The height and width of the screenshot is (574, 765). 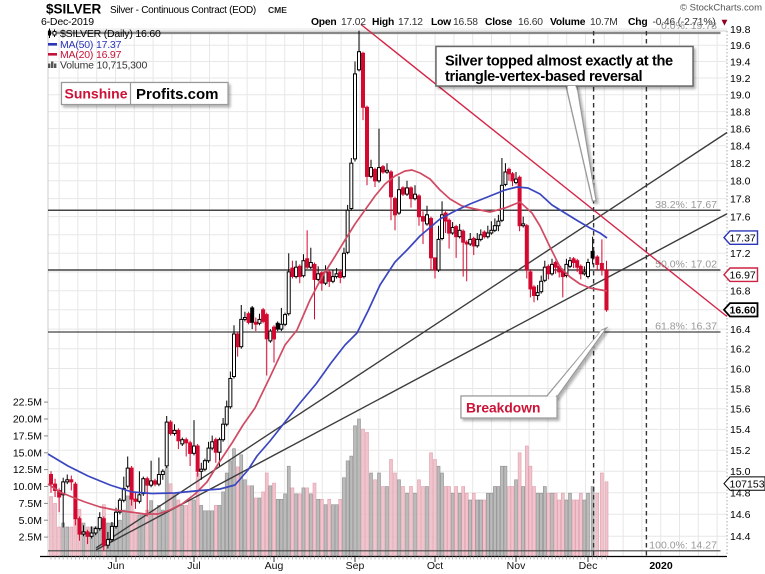 I want to click on svg-text: Close, so click(x=499, y=22).